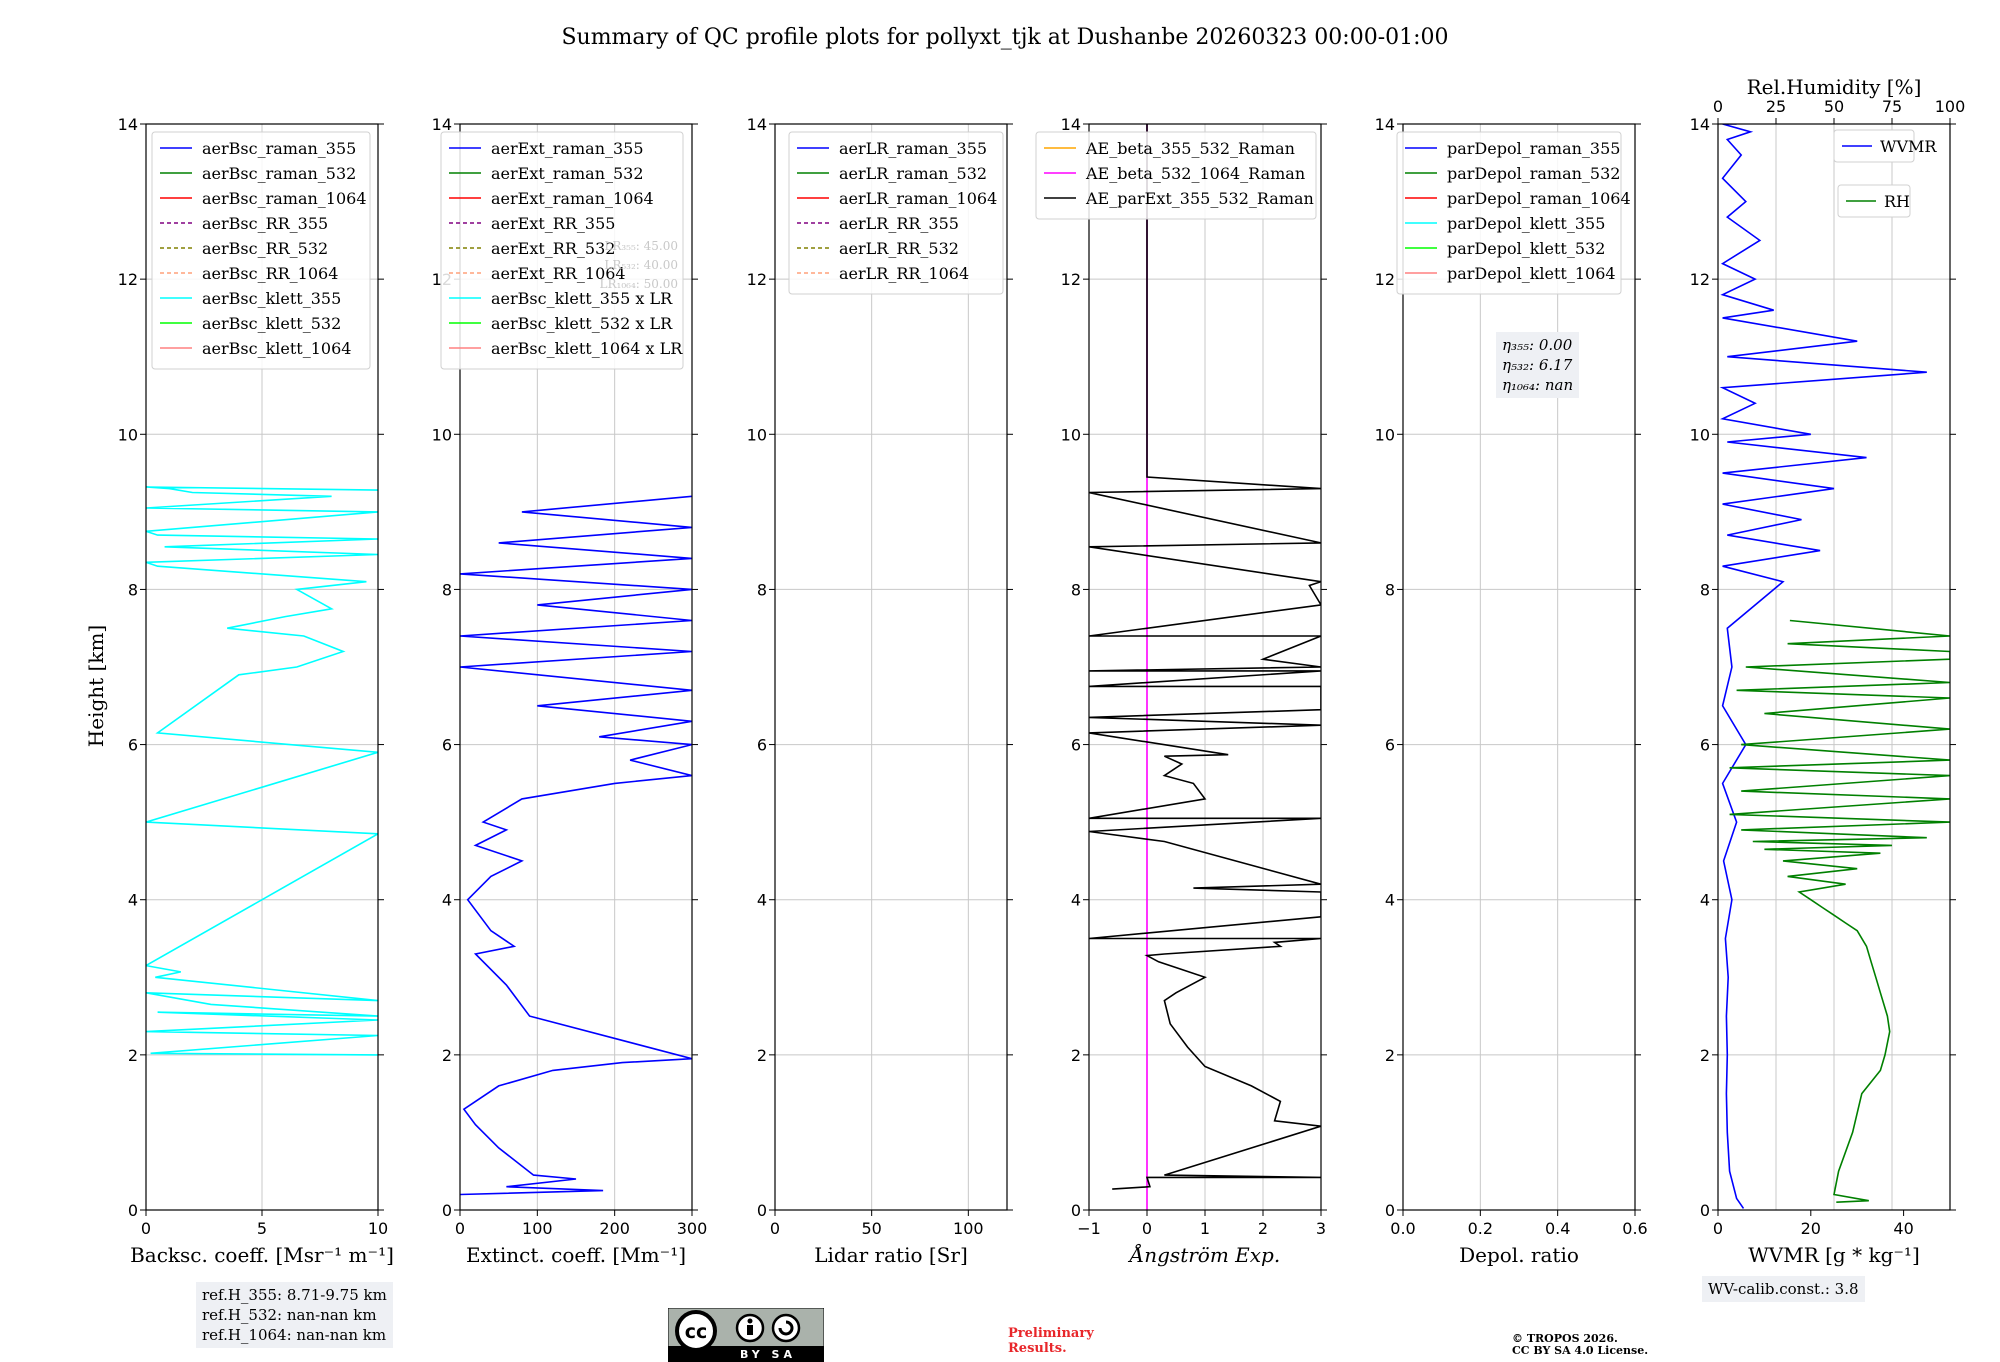 The image size is (2000, 1362). I want to click on top-x-axis-label: Rel.Humidity [%], so click(1834, 87).